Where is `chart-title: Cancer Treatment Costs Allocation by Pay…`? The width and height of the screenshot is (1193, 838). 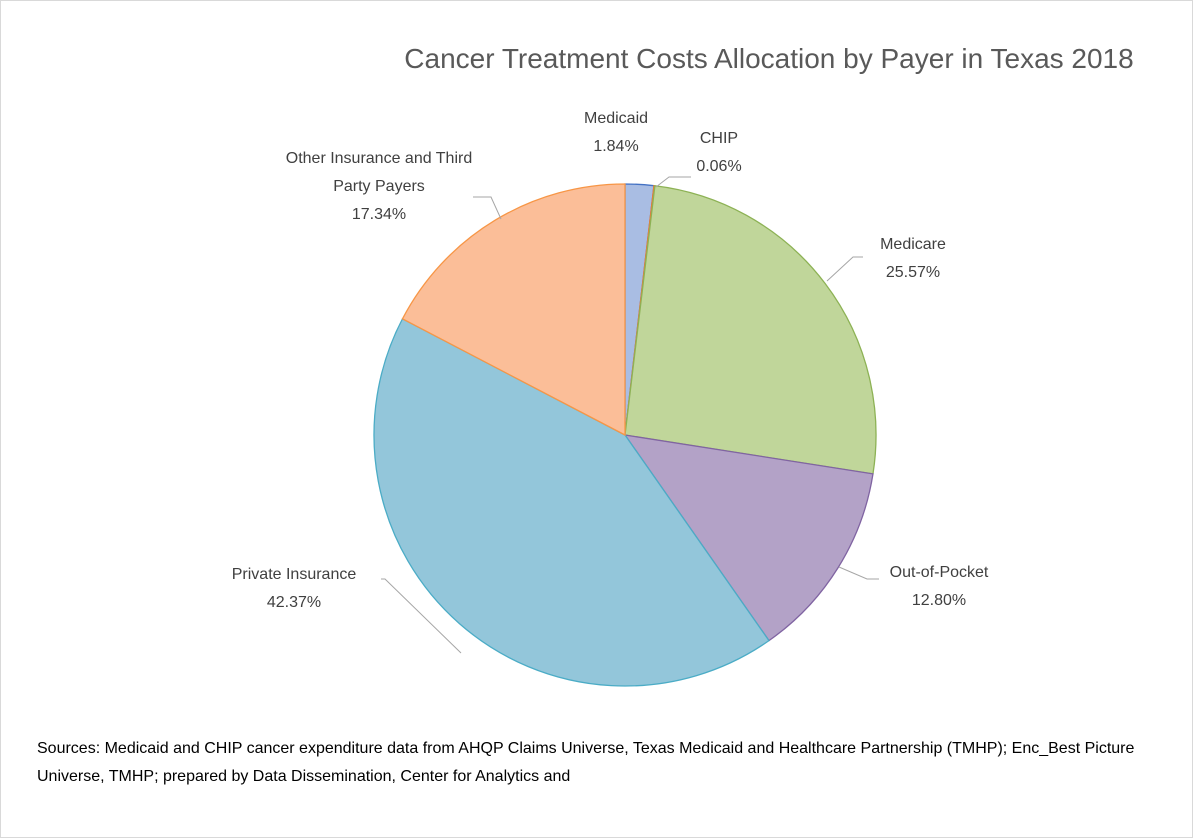
chart-title: Cancer Treatment Costs Allocation by Pay… is located at coordinates (769, 58).